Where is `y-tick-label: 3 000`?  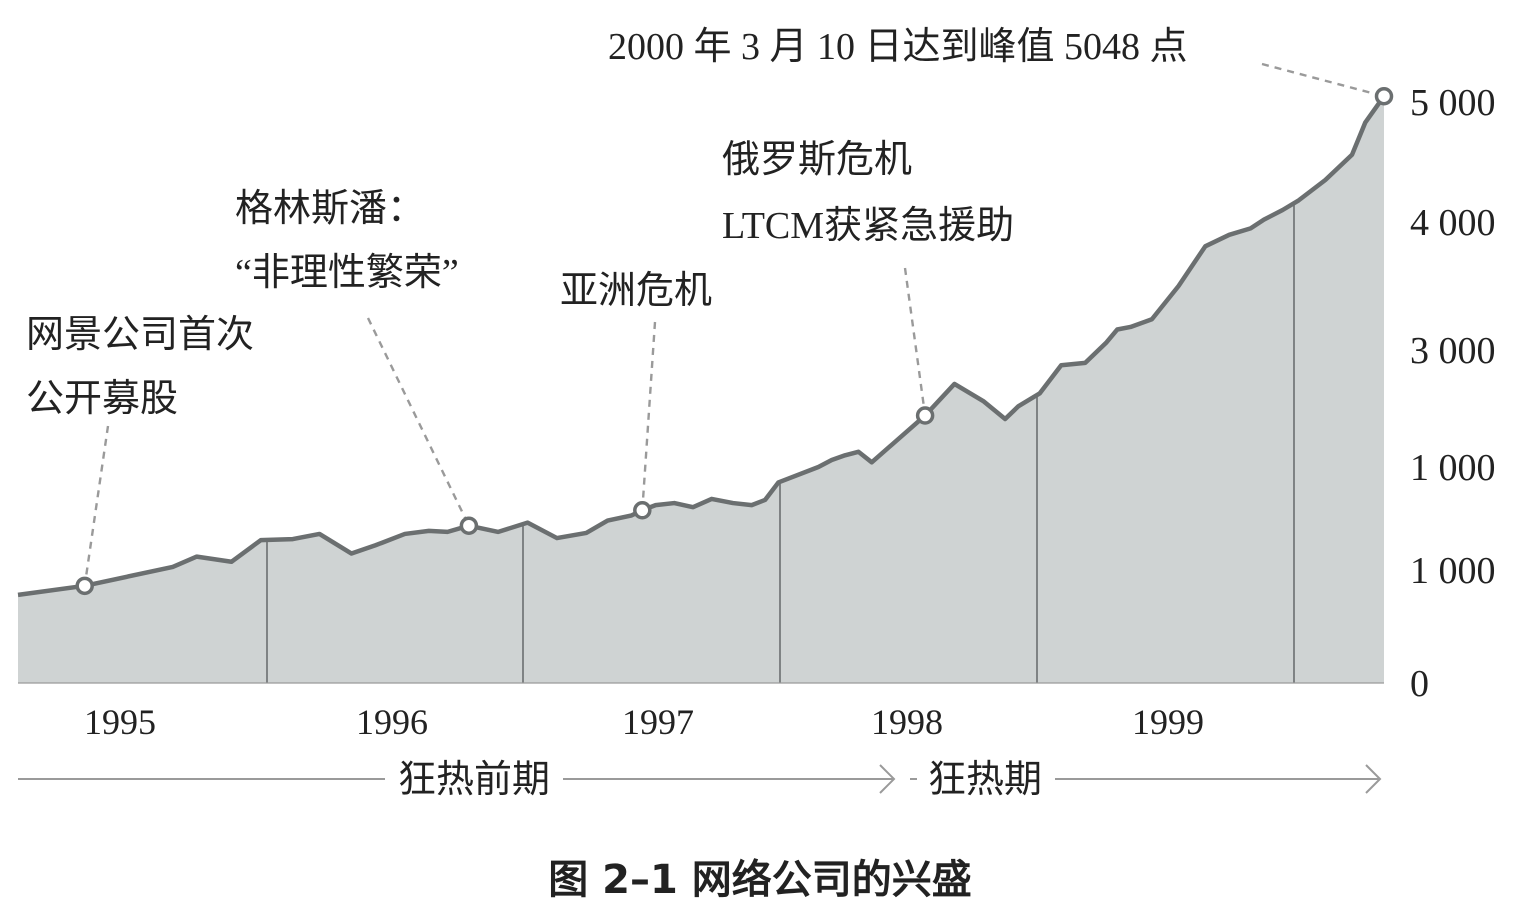 y-tick-label: 3 000 is located at coordinates (1453, 351).